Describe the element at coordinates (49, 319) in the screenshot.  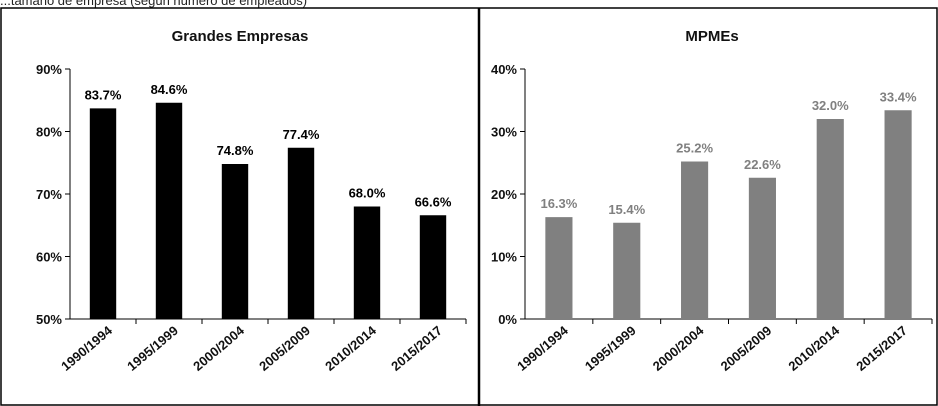
I see `y-tick-label: 50%` at that location.